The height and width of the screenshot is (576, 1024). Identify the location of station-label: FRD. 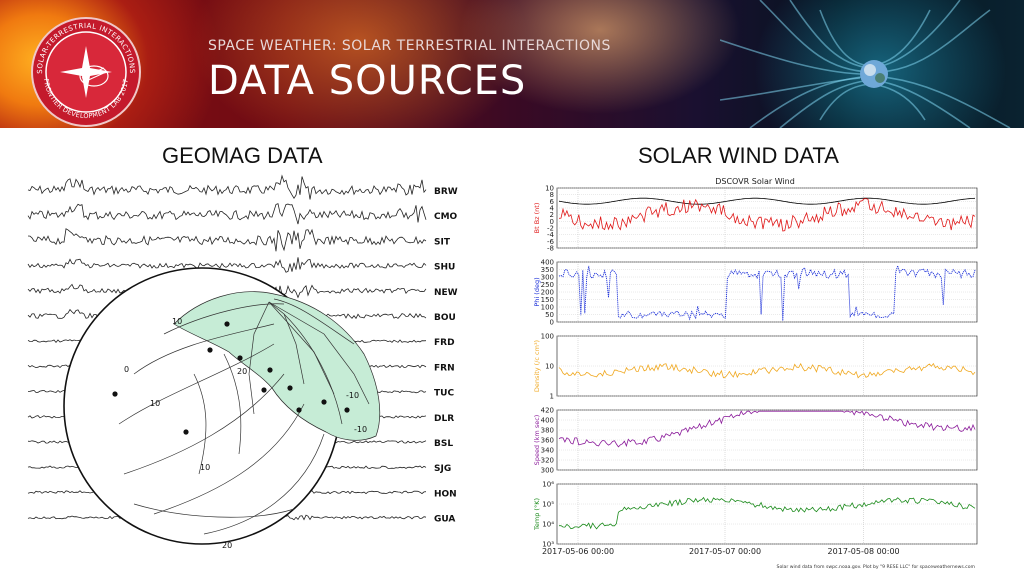
(444, 343).